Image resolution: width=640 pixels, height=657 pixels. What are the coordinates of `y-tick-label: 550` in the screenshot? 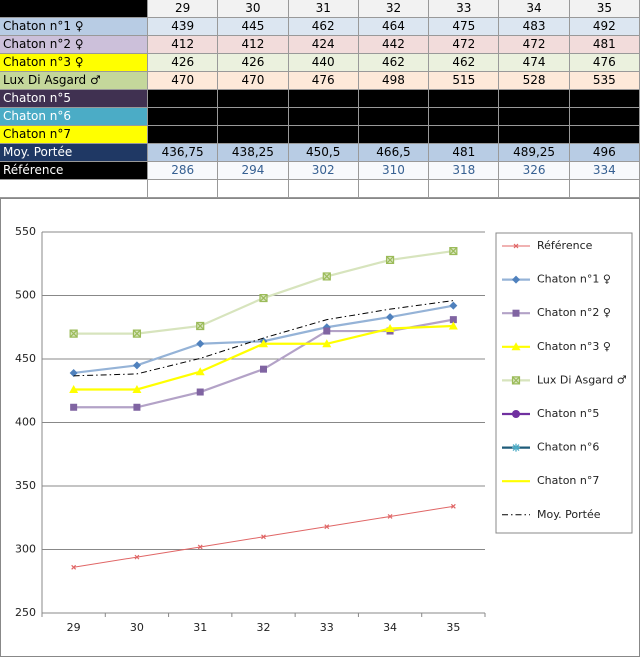 It's located at (25, 231).